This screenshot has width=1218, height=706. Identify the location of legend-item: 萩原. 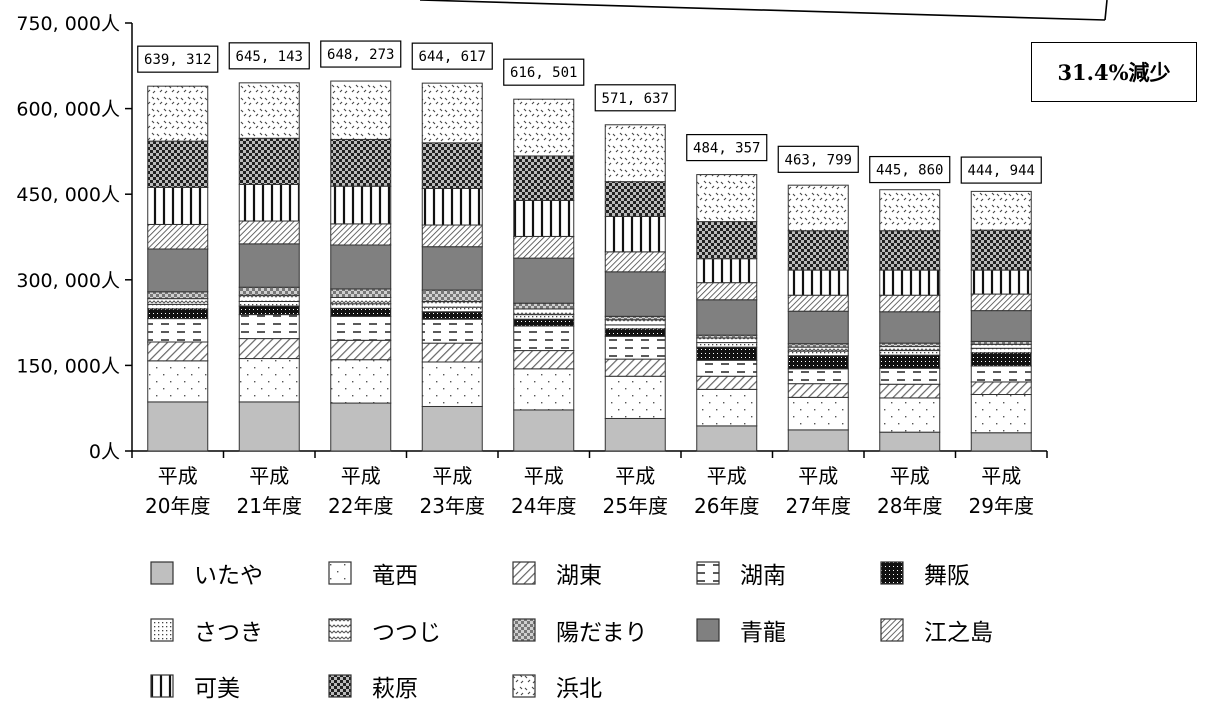
(373, 686).